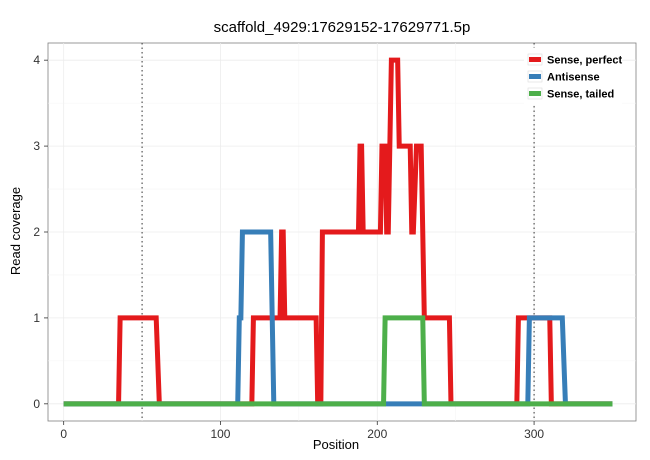 The height and width of the screenshot is (460, 650). I want to click on legend-label: Antisense, so click(573, 78).